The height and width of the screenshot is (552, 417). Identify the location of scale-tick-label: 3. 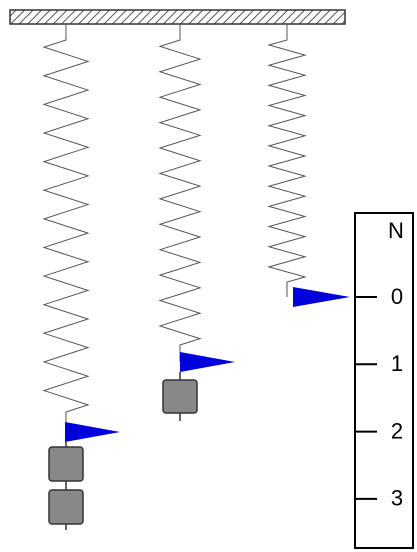
(397, 498).